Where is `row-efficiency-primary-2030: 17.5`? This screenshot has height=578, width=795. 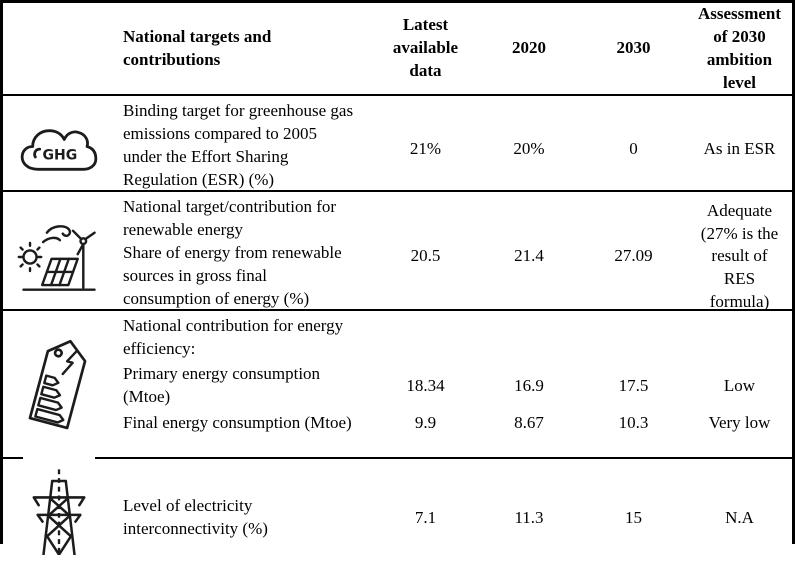
row-efficiency-primary-2030: 17.5 is located at coordinates (633, 385).